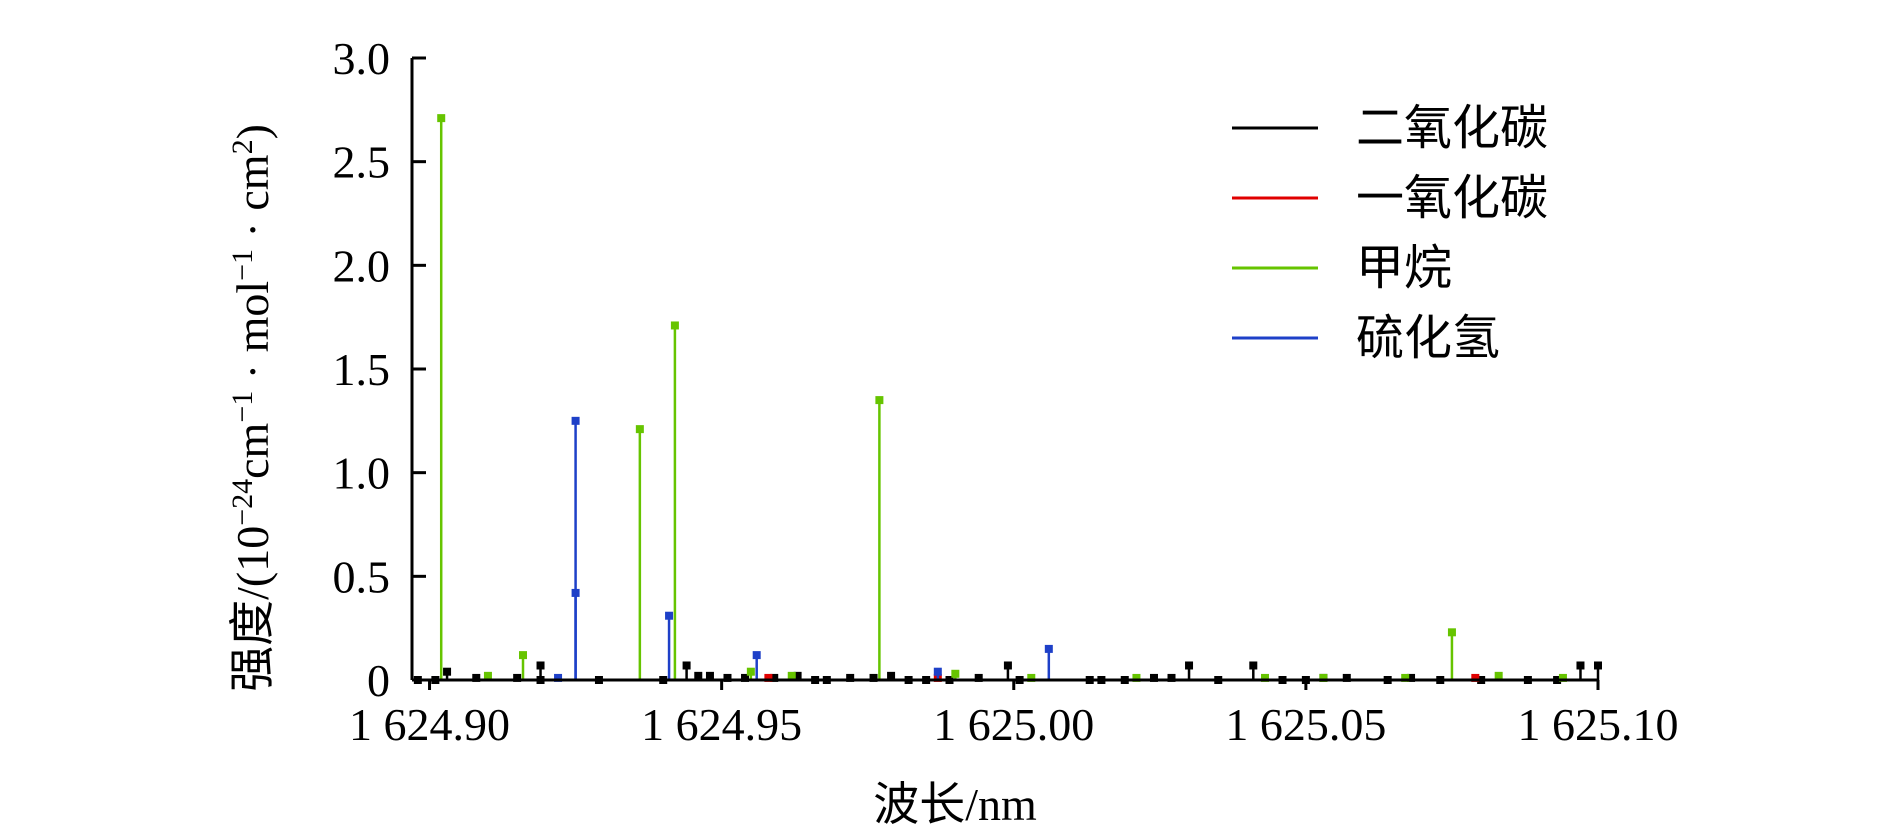 The width and height of the screenshot is (1890, 840). Describe the element at coordinates (242, 502) in the screenshot. I see `y-axis-label-sup: −24` at that location.